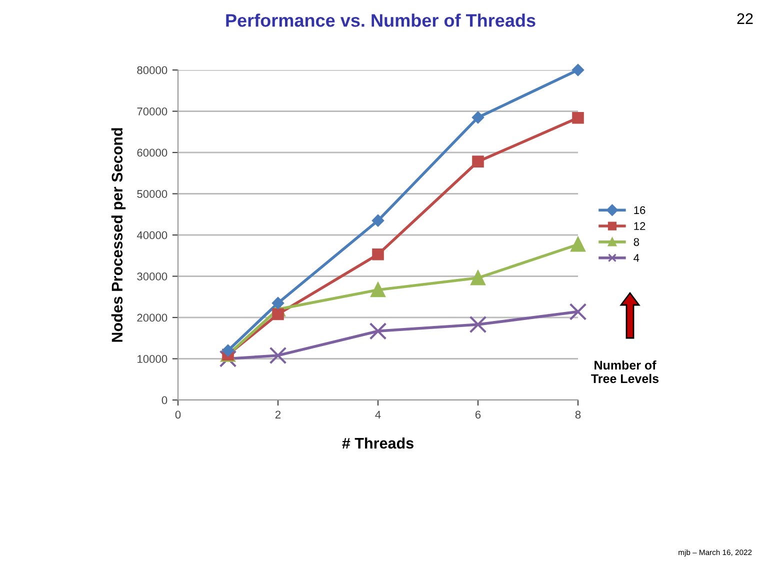 The height and width of the screenshot is (564, 761). What do you see at coordinates (152, 276) in the screenshot?
I see `y-tick-label: 30000` at bounding box center [152, 276].